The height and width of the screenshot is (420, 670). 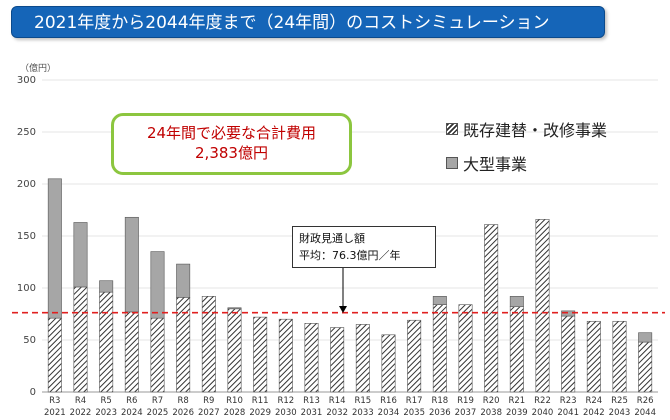 What do you see at coordinates (332, 238) in the screenshot?
I see `fiscal-outlook-caption: 財政見通し額` at bounding box center [332, 238].